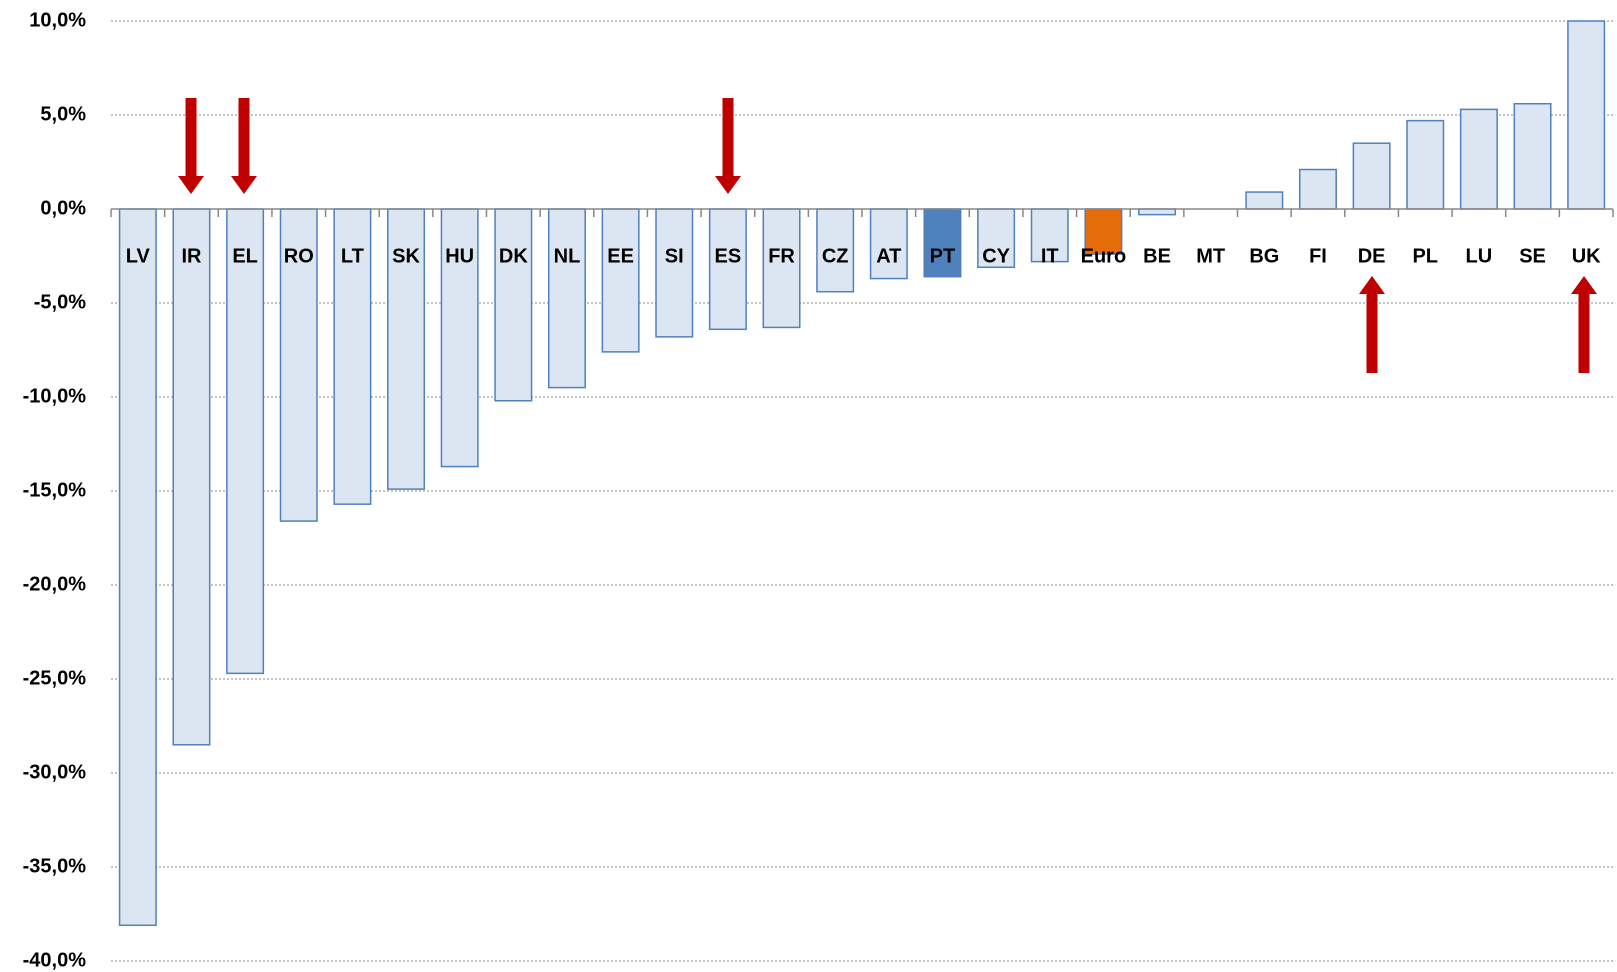 The height and width of the screenshot is (972, 1617). I want to click on x-tick-label: PL, so click(1425, 256).